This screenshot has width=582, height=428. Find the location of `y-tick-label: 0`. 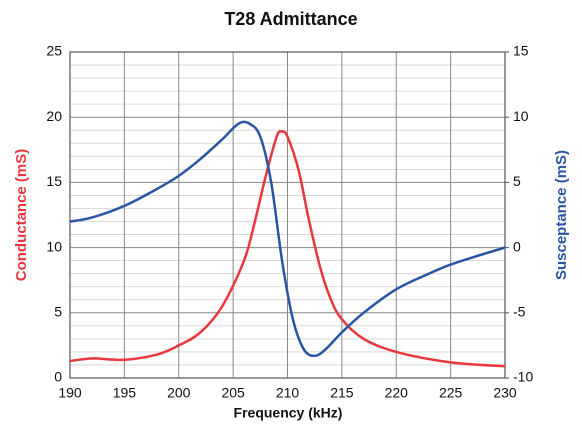

y-tick-label: 0 is located at coordinates (58, 377).